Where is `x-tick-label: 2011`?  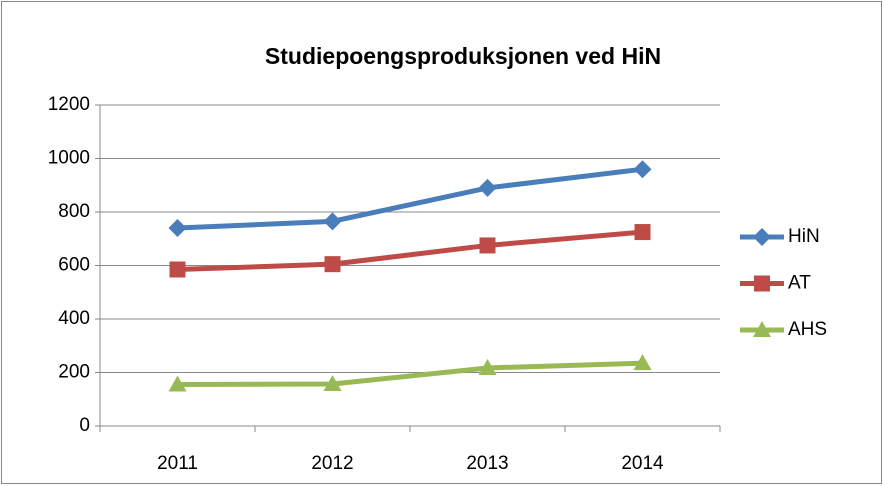 x-tick-label: 2011 is located at coordinates (177, 463).